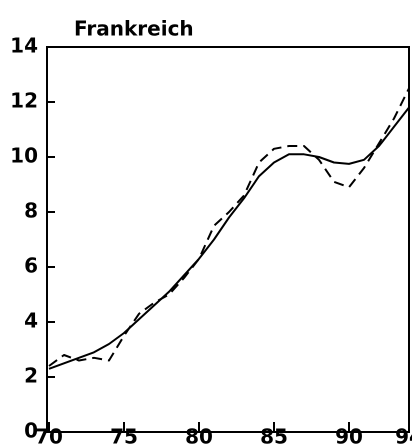 The width and height of the screenshot is (412, 448). What do you see at coordinates (31, 211) in the screenshot?
I see `y-tick-label: 8` at bounding box center [31, 211].